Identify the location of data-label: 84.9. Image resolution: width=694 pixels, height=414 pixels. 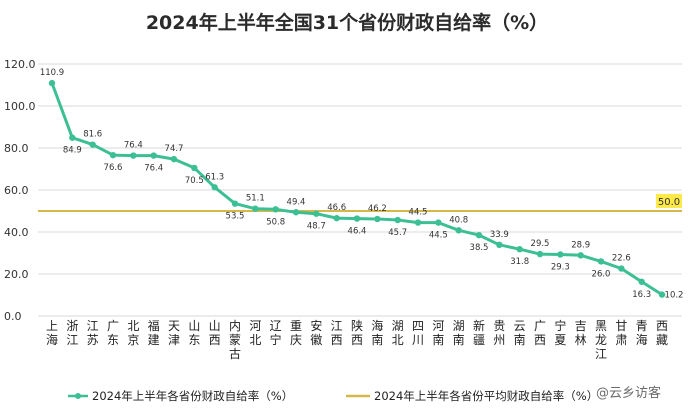
(72, 151).